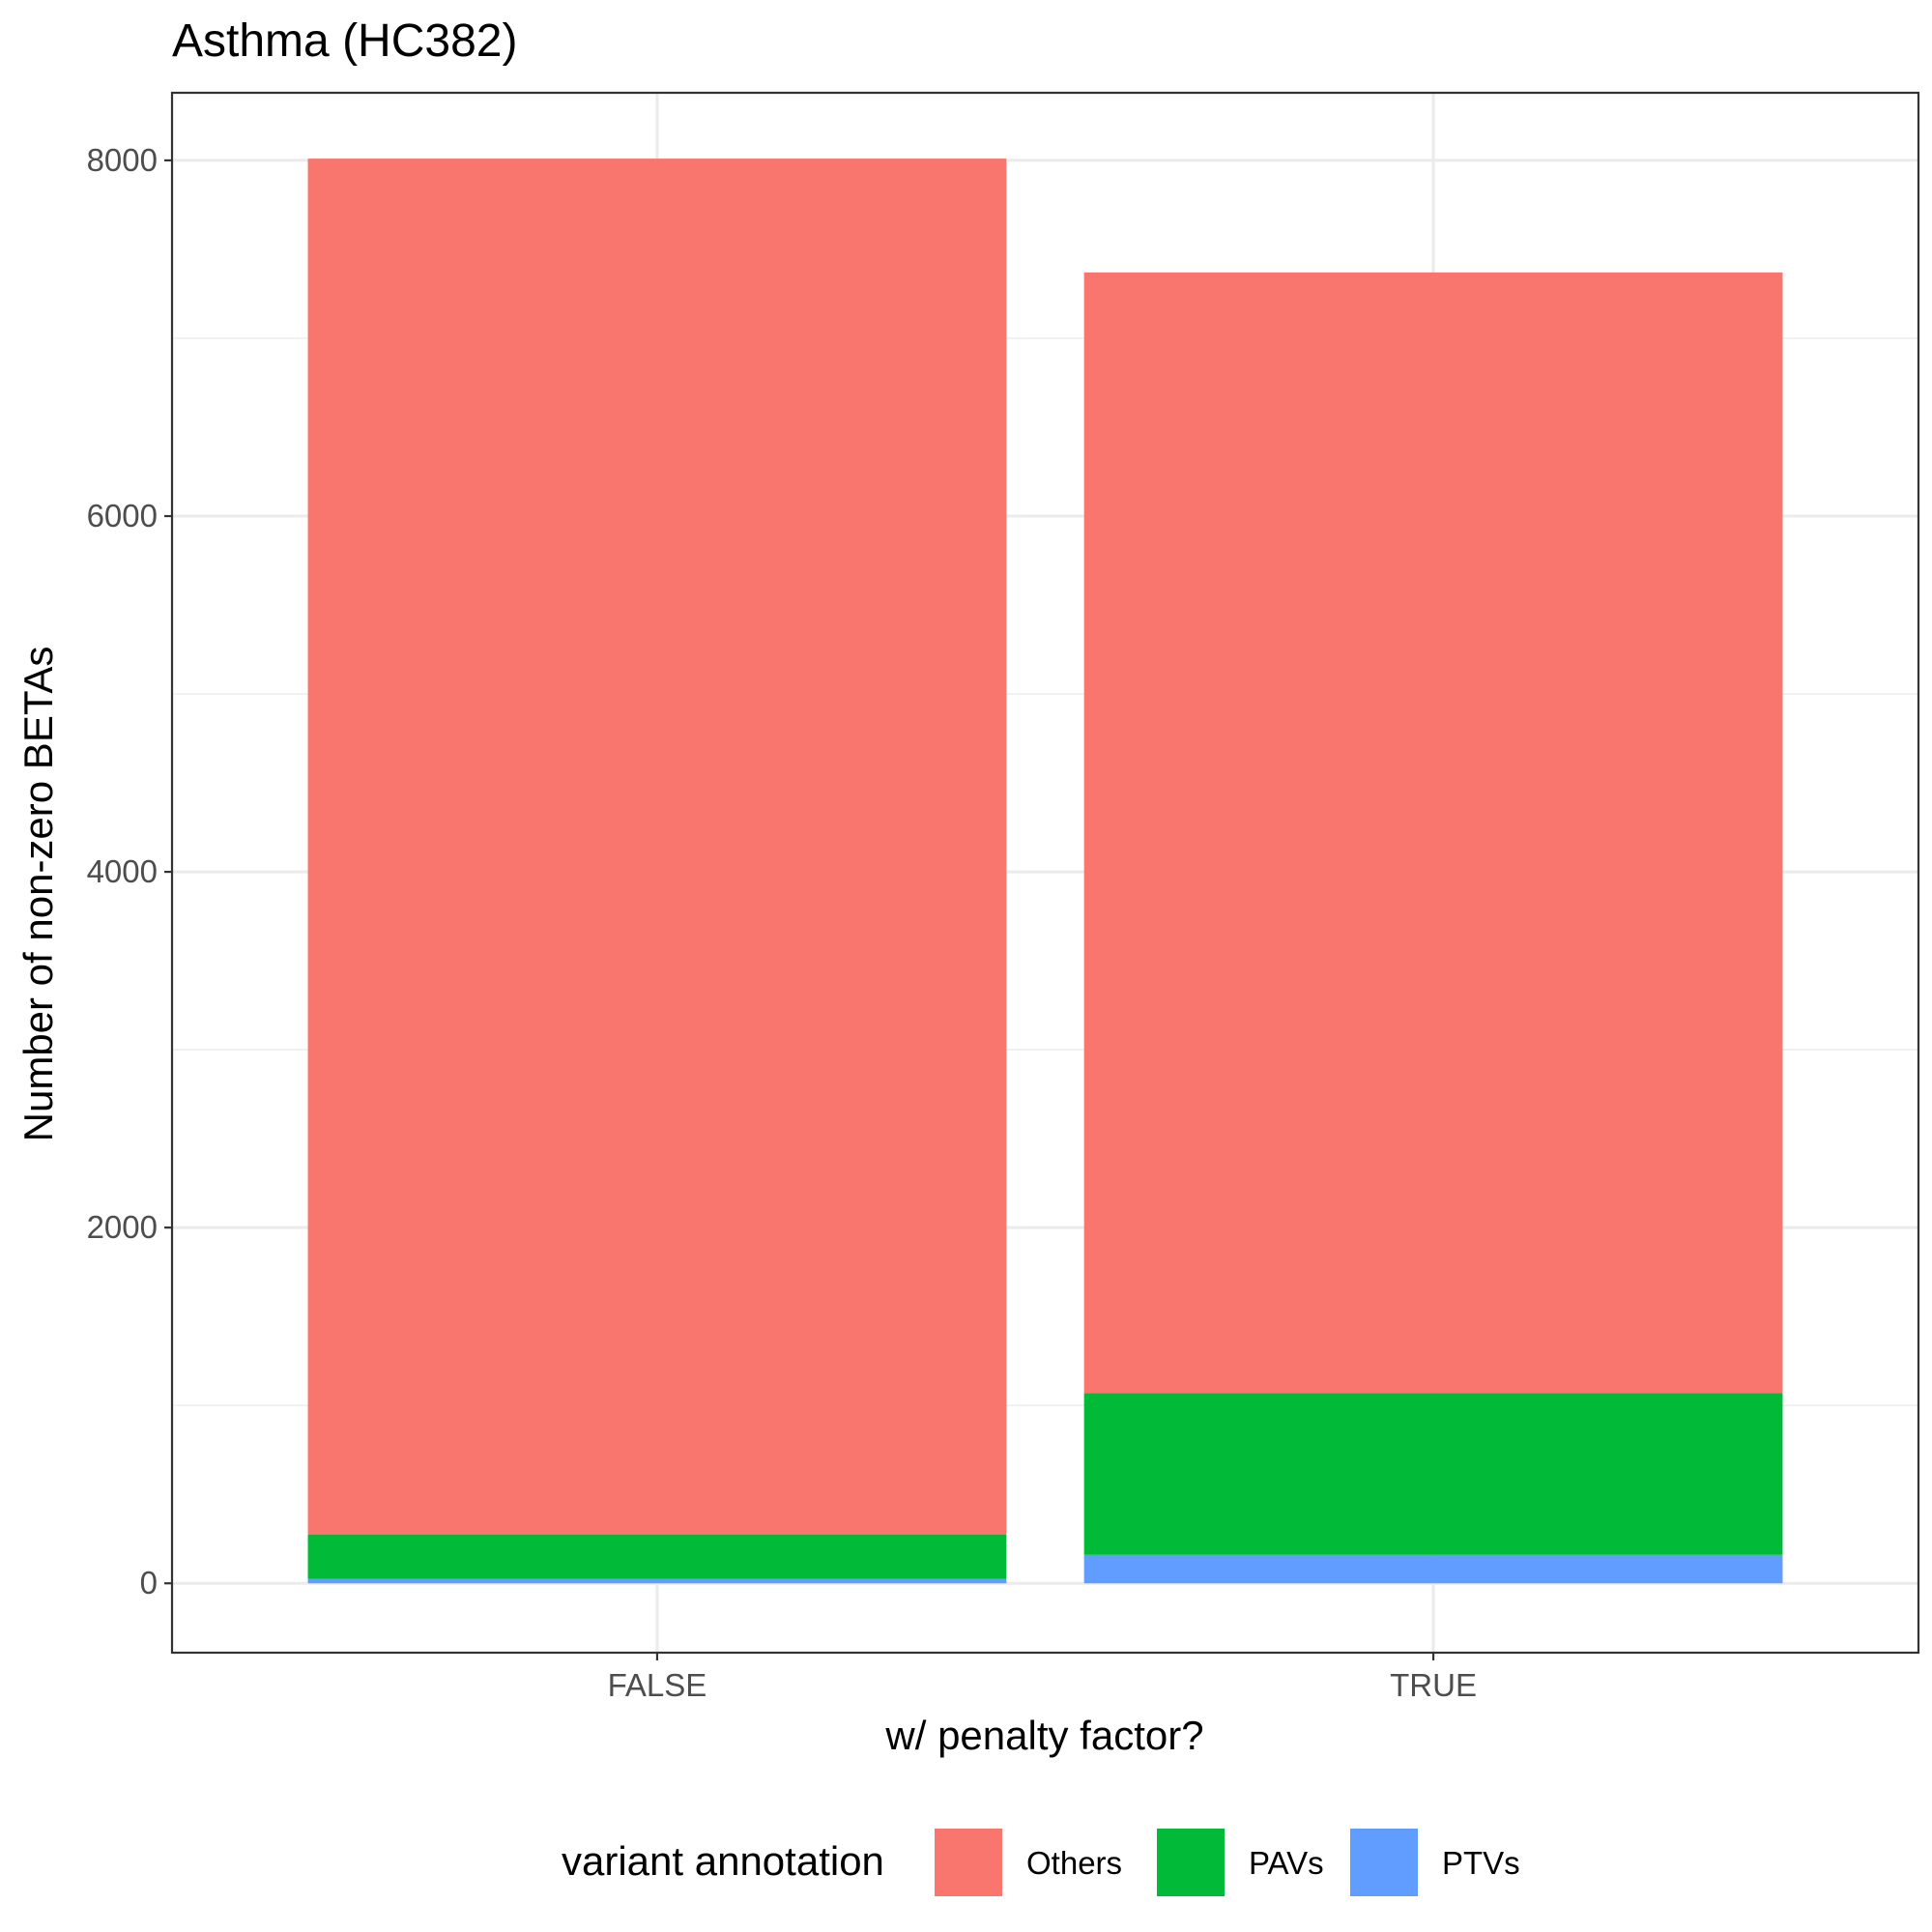 This screenshot has width=1932, height=1932. Describe the element at coordinates (657, 1685) in the screenshot. I see `x-tick-label: FALSE` at that location.